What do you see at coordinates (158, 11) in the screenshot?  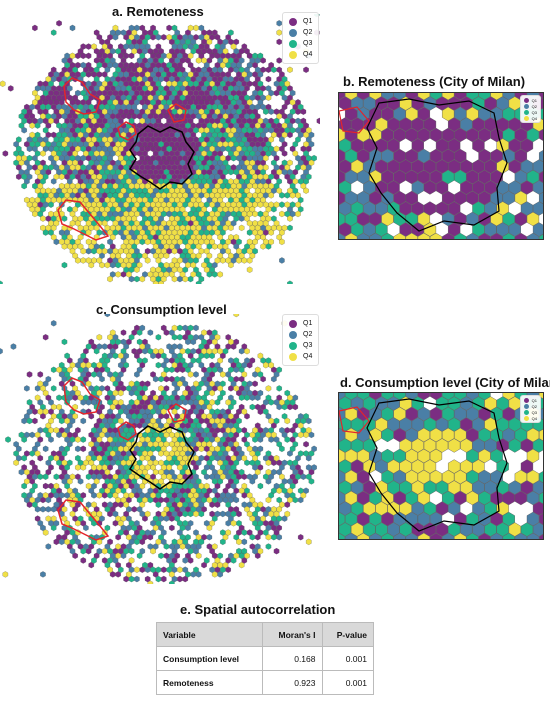 I see `panel-a-title: a. Remoteness` at bounding box center [158, 11].